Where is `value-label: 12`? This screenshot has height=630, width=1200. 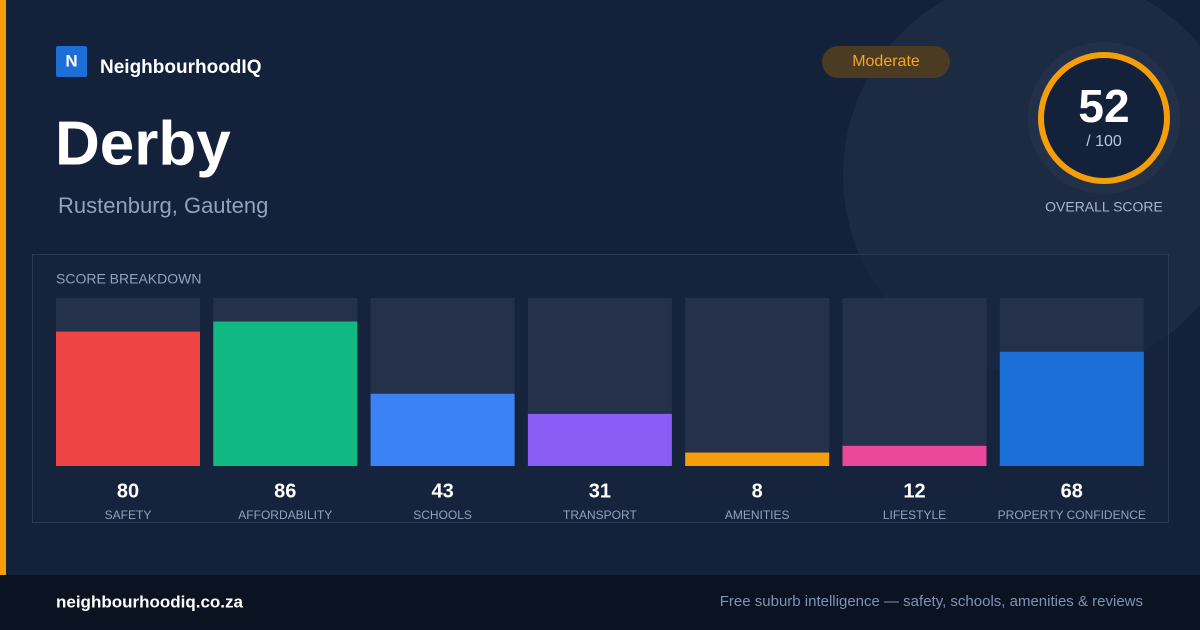 value-label: 12 is located at coordinates (914, 491).